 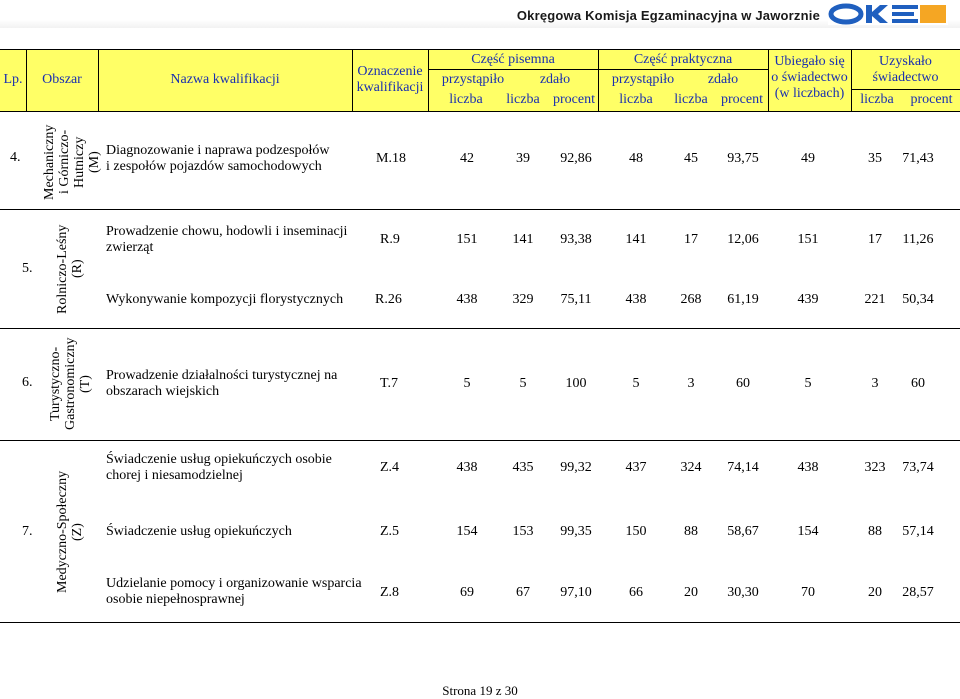 I want to click on uz-procent: 28,57, so click(x=918, y=592).